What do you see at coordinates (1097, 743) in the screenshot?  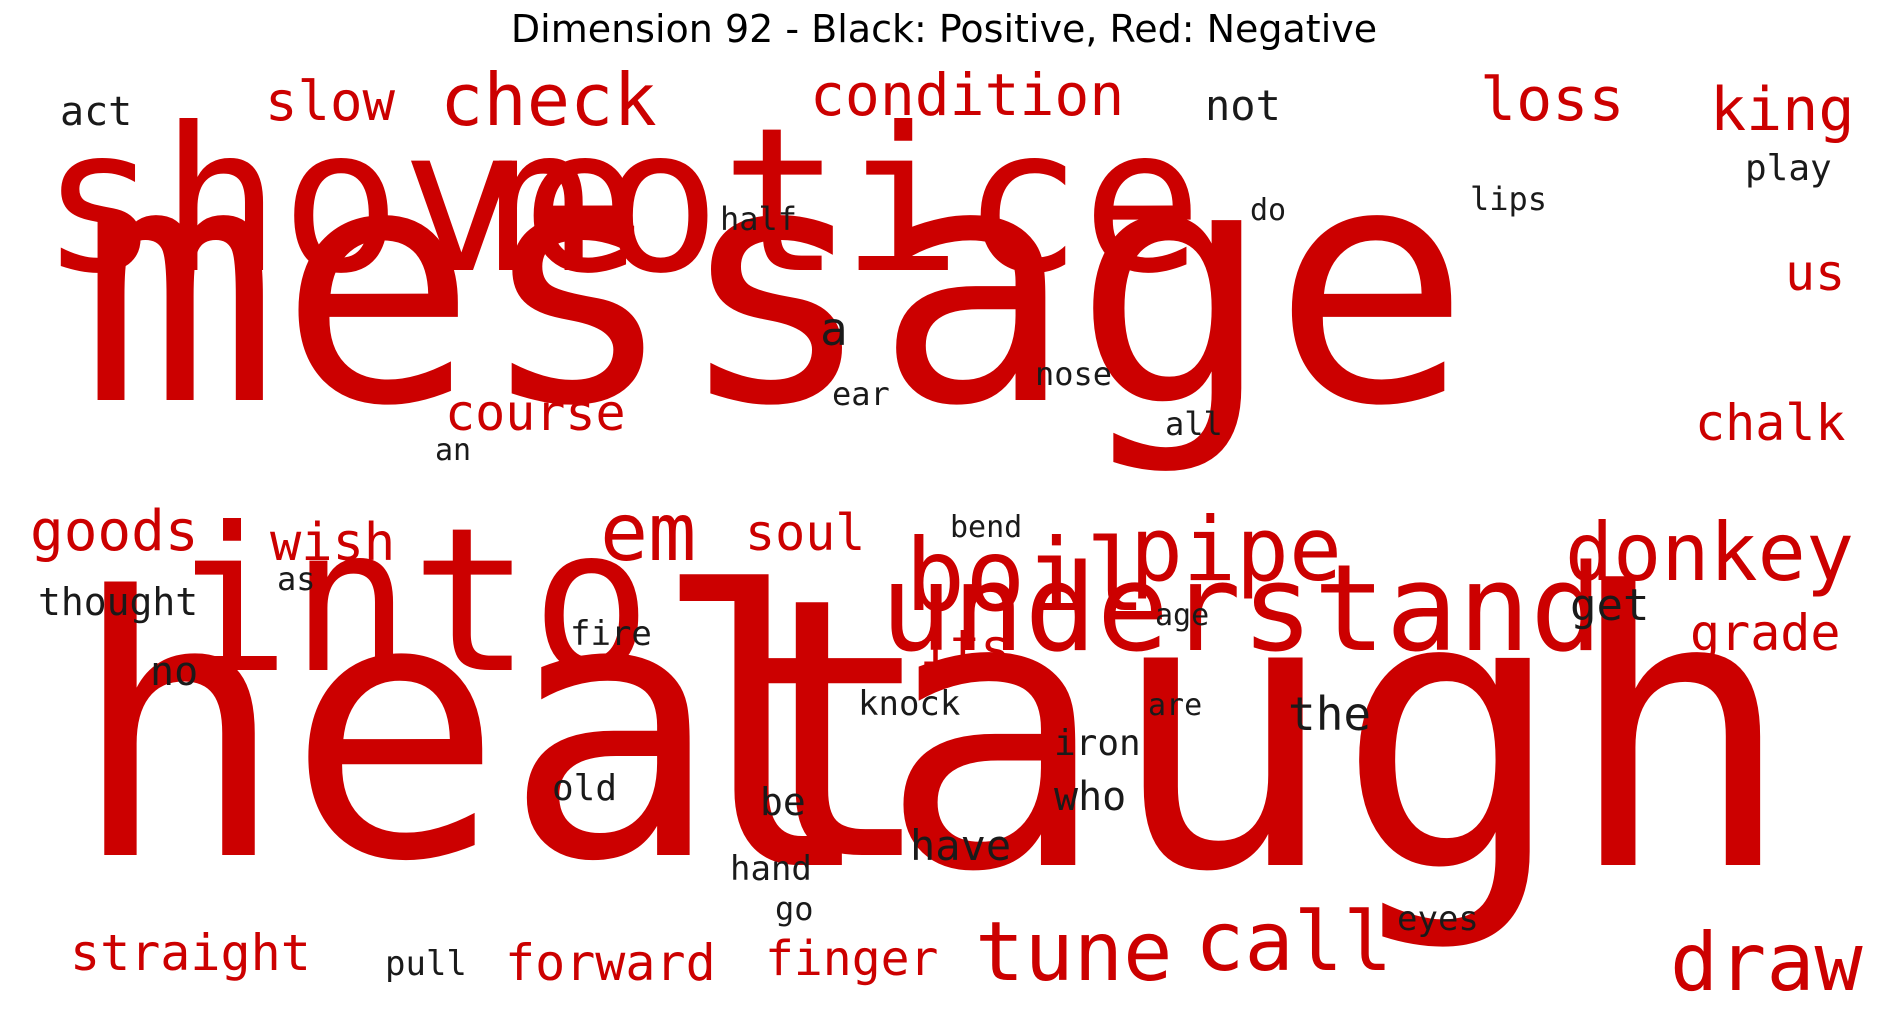 I see `word-iron: iron` at bounding box center [1097, 743].